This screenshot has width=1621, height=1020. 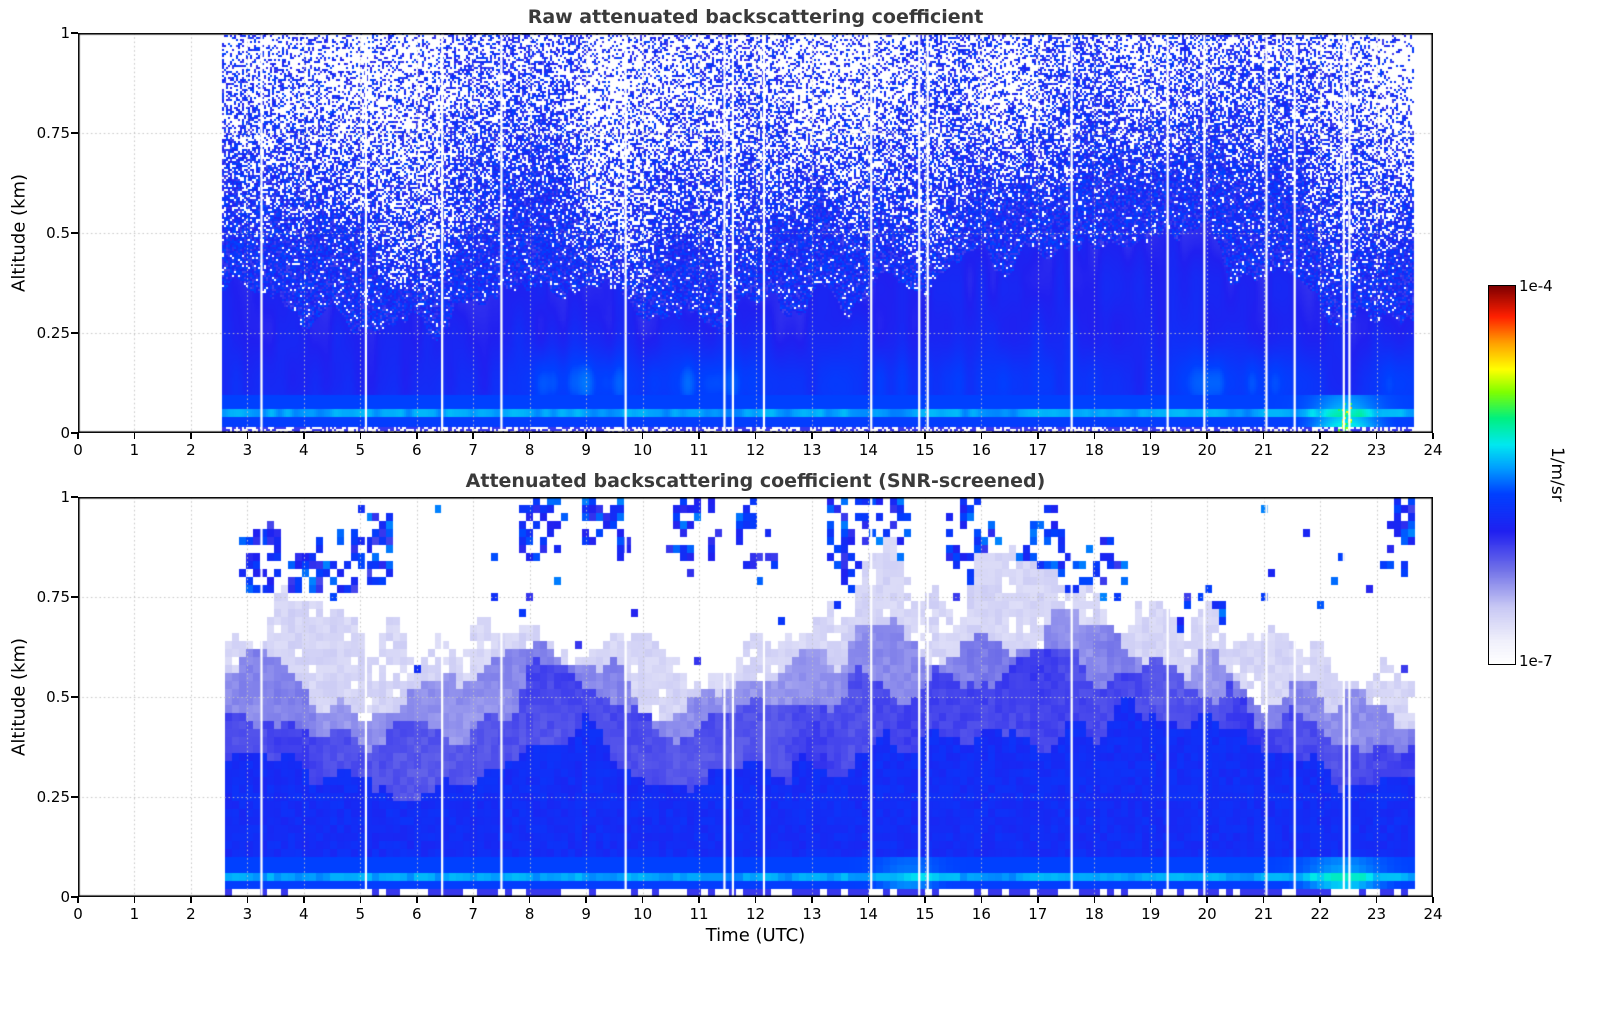 I want to click on x-tick-label: 3, so click(x=247, y=450).